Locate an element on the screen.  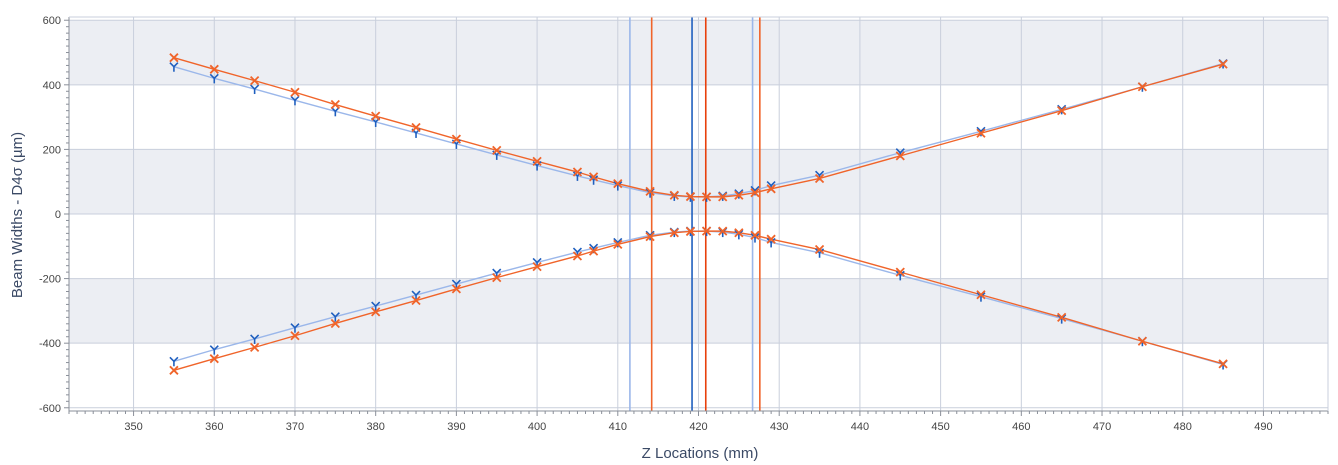
x-tick-label: 470 is located at coordinates (1102, 427).